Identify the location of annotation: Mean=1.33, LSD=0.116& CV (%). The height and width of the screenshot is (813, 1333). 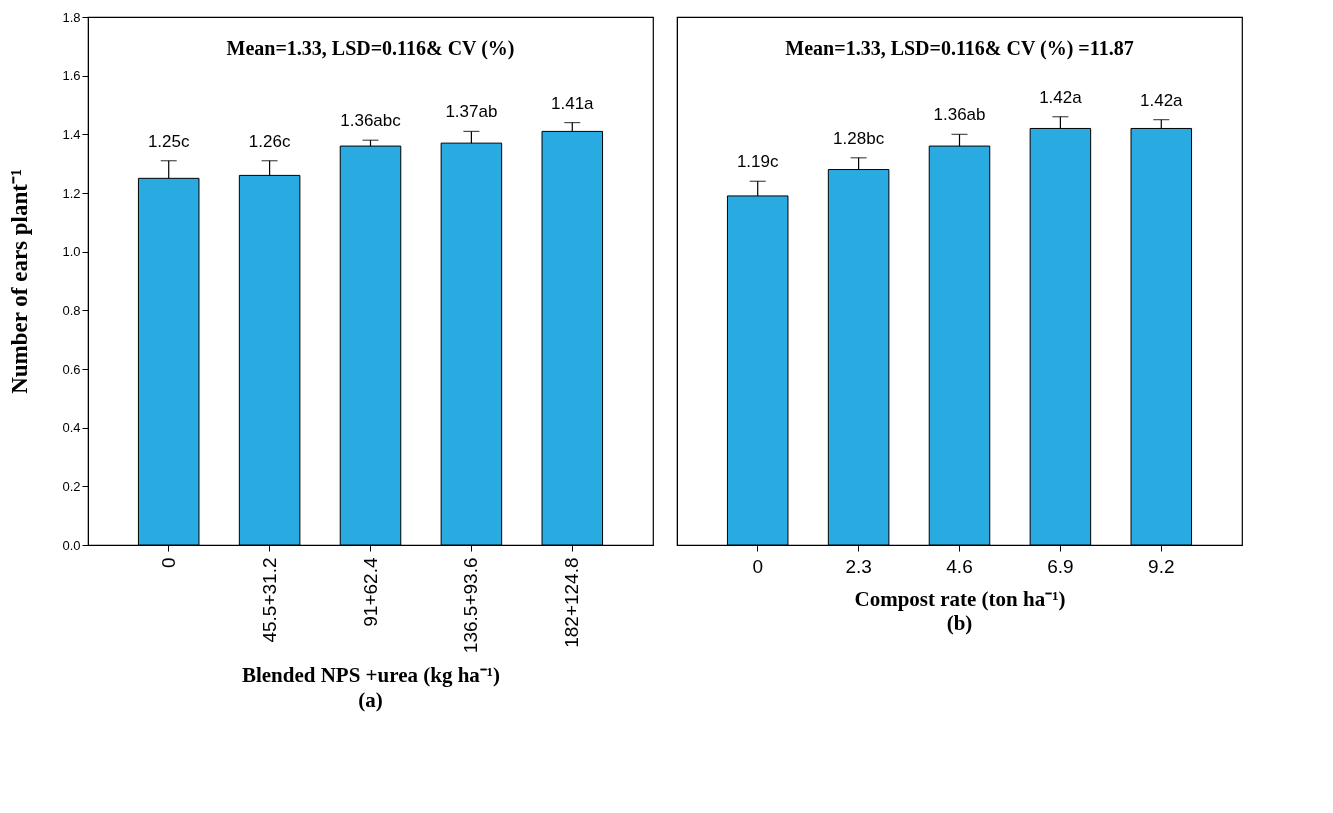
(370, 48).